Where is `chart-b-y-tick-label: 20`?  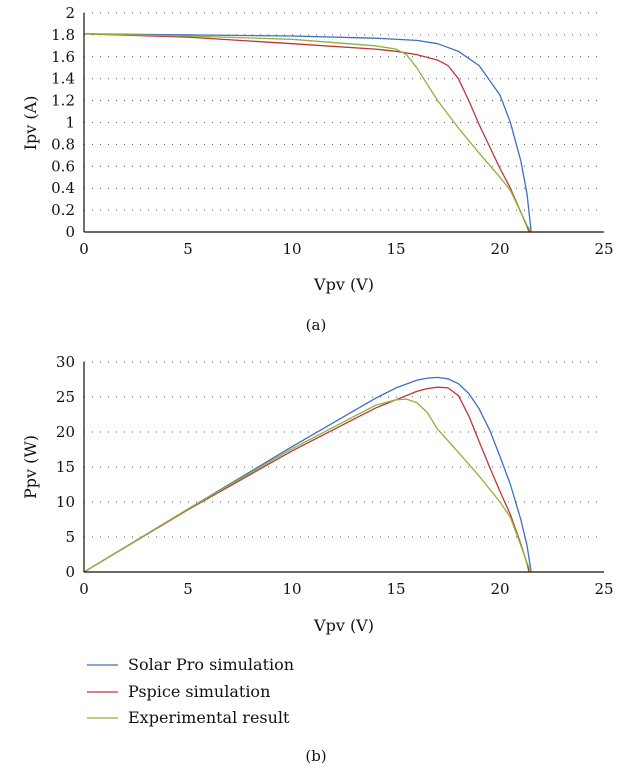
chart-b-y-tick-label: 20 is located at coordinates (65, 432).